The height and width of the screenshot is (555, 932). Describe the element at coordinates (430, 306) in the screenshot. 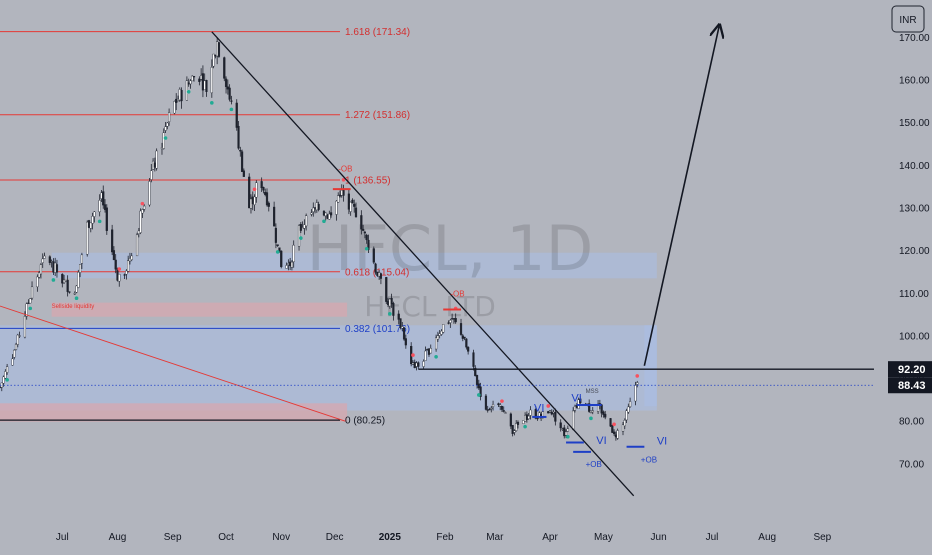

I see `watermark-name: HFCL LTD` at that location.